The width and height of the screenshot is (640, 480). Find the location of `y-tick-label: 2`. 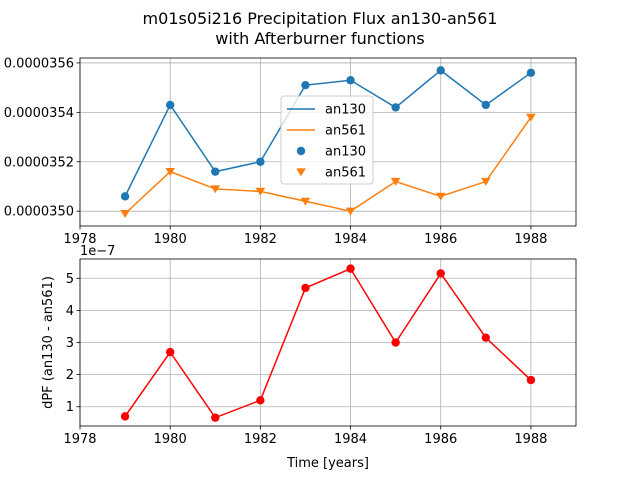

y-tick-label: 2 is located at coordinates (70, 375).